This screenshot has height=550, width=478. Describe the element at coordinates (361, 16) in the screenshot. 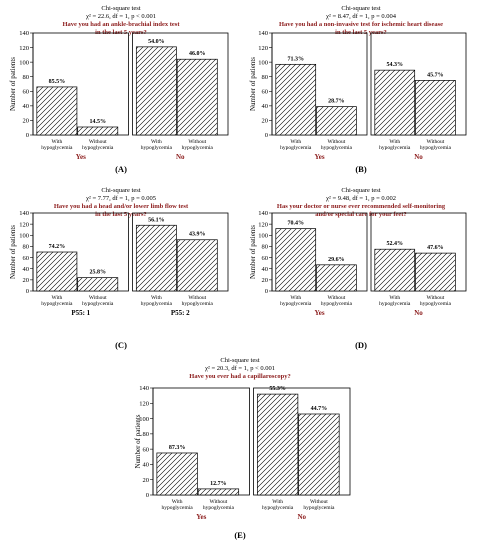

I see `test-statistic: χ² = 8.47, df = 1, p = 0.004` at that location.